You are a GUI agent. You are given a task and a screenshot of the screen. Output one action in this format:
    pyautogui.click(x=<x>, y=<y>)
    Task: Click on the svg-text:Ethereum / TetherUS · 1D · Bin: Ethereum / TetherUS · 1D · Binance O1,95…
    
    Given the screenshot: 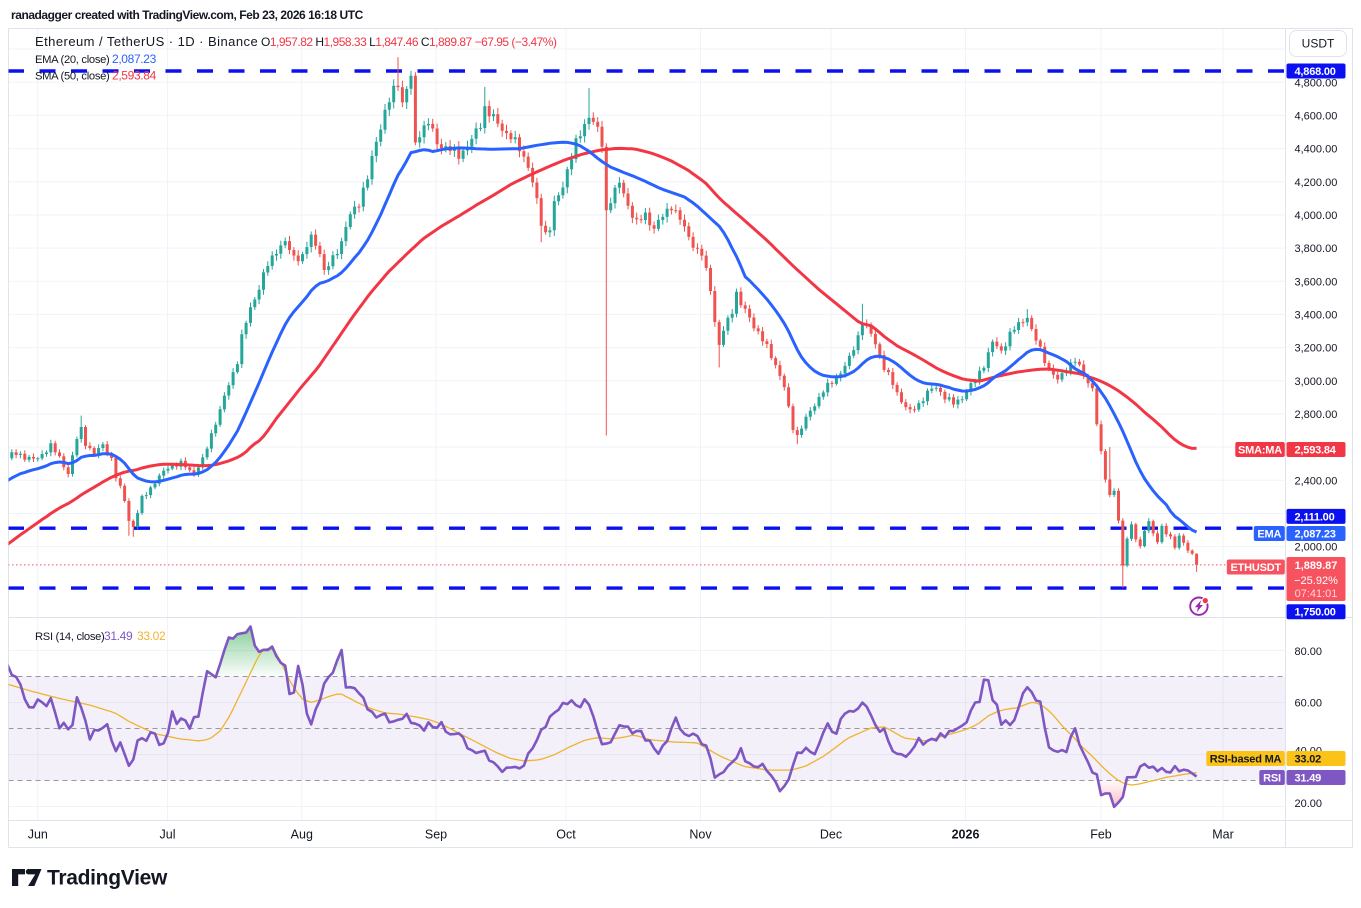 What is the action you would take?
    pyautogui.click(x=296, y=41)
    